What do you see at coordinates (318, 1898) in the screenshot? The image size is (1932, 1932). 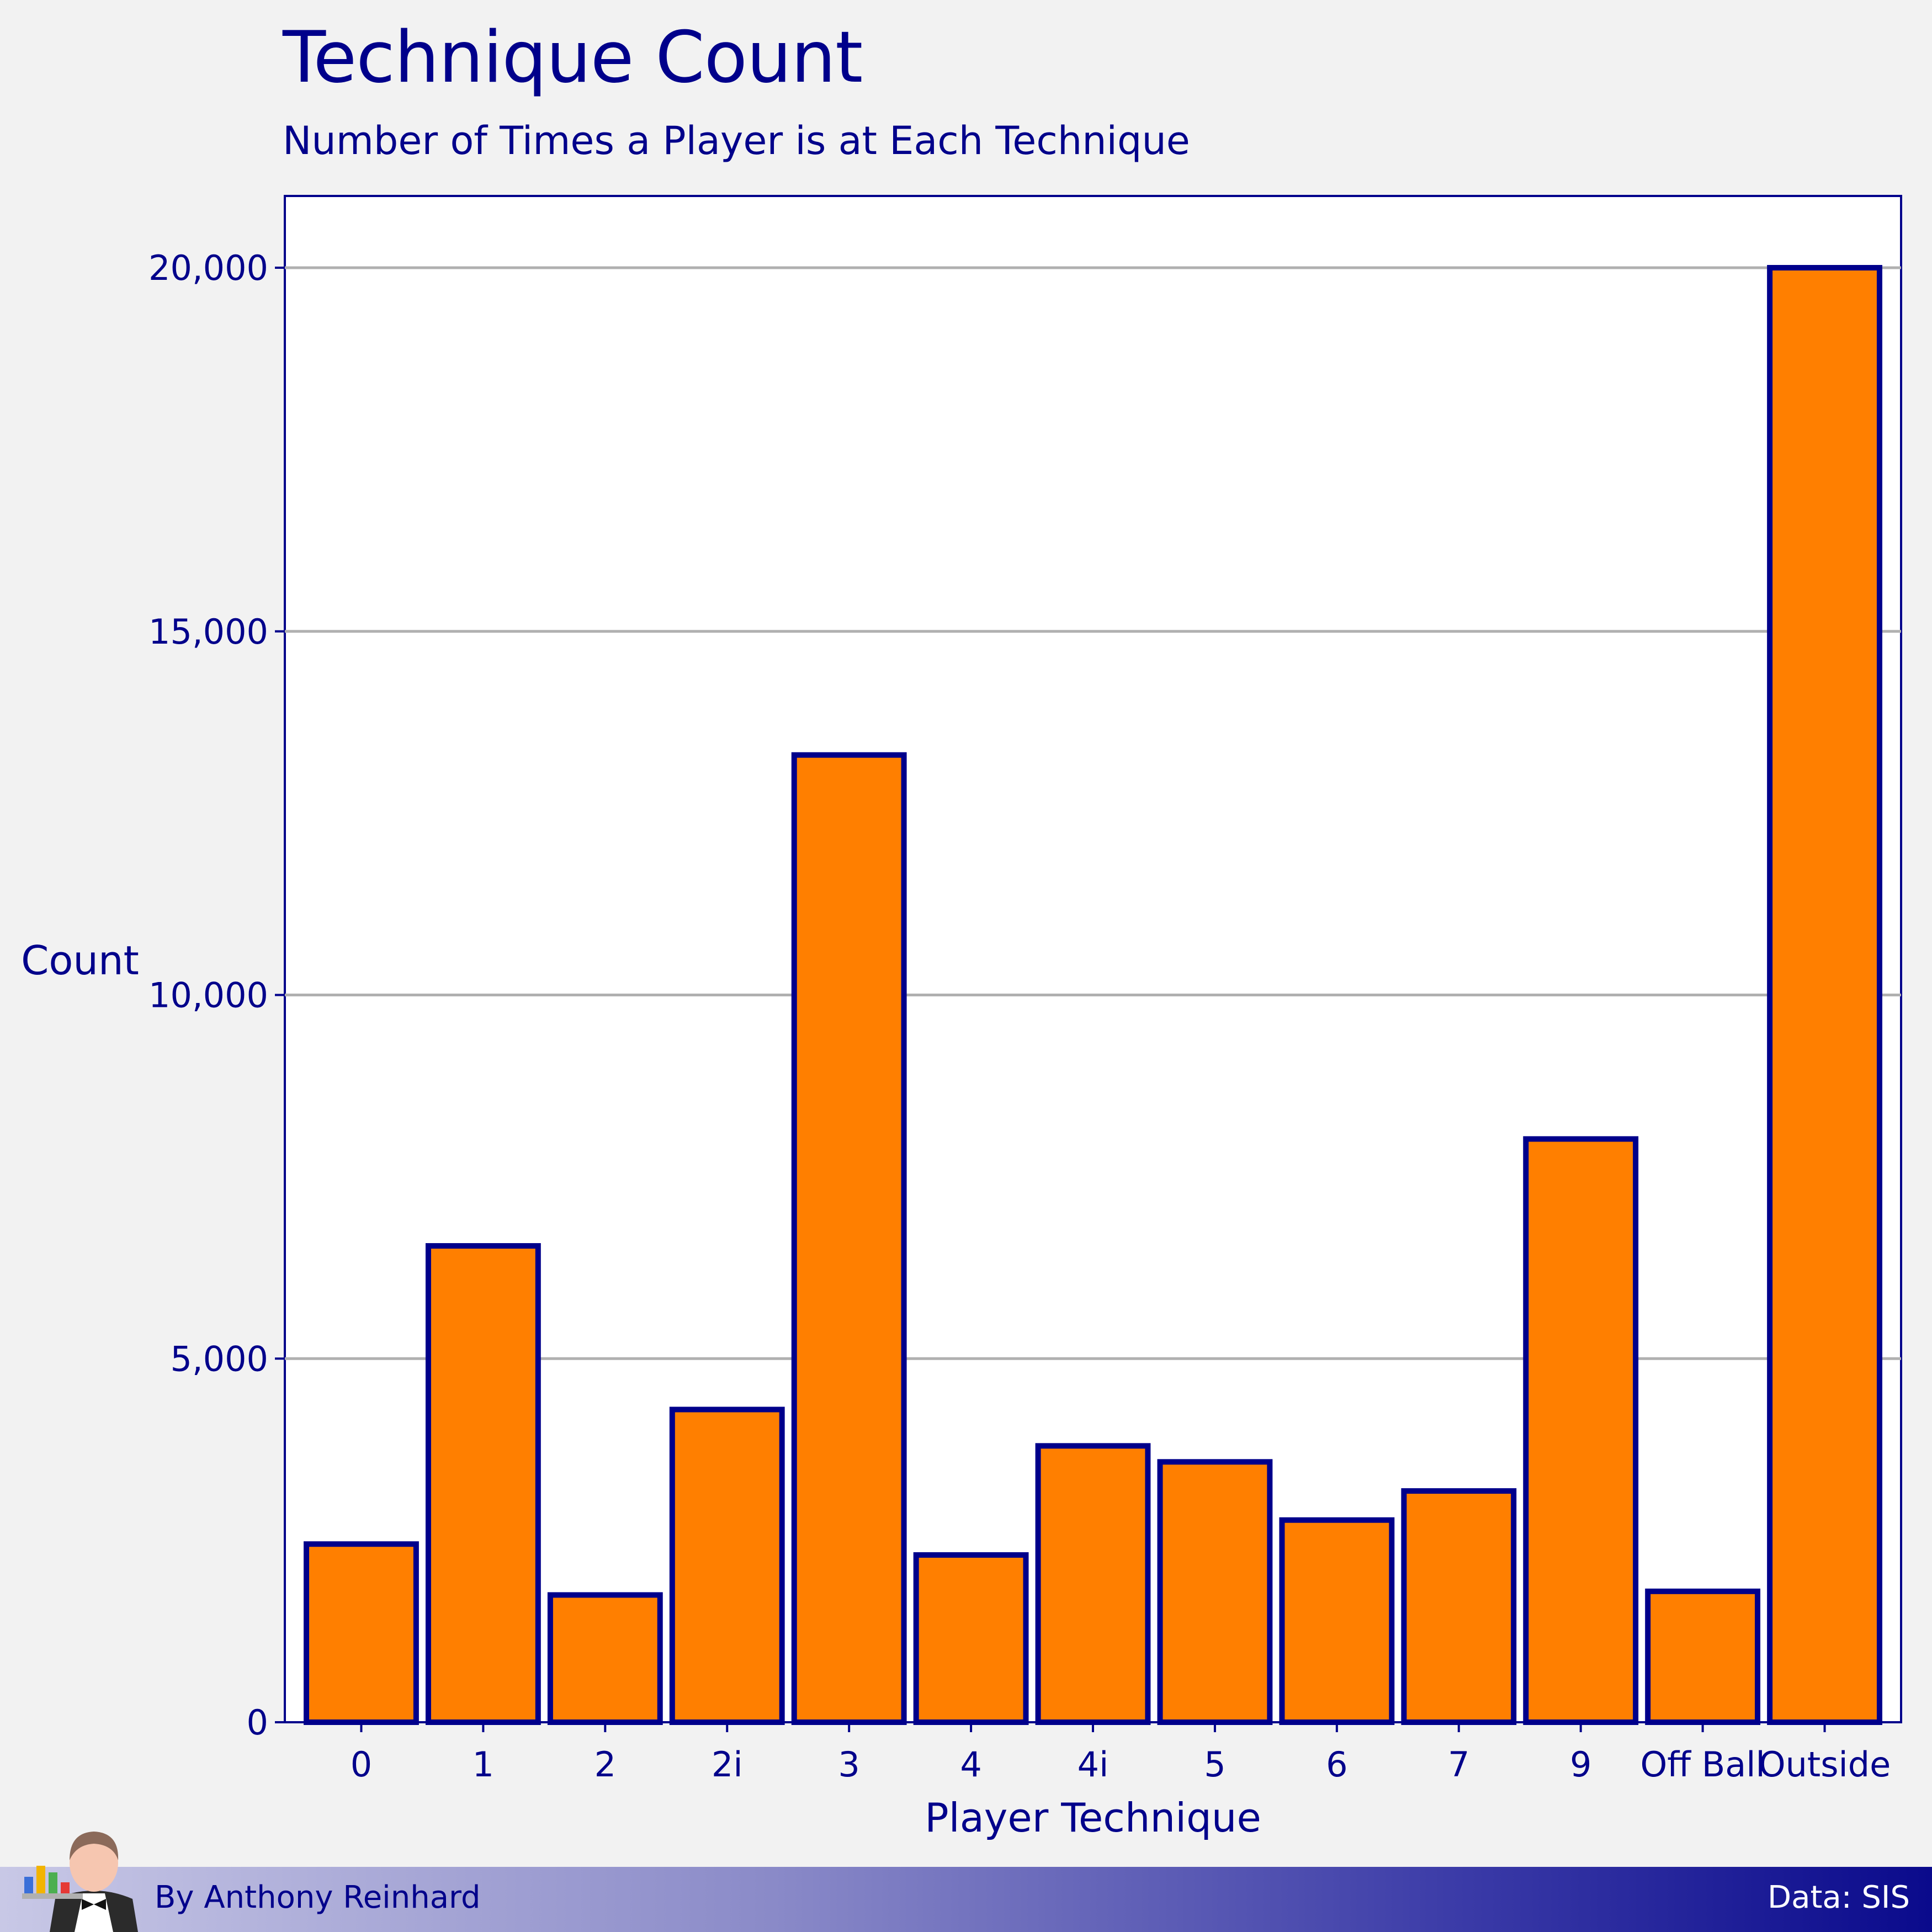 I see `footer-author: By Anthony Reinhard` at bounding box center [318, 1898].